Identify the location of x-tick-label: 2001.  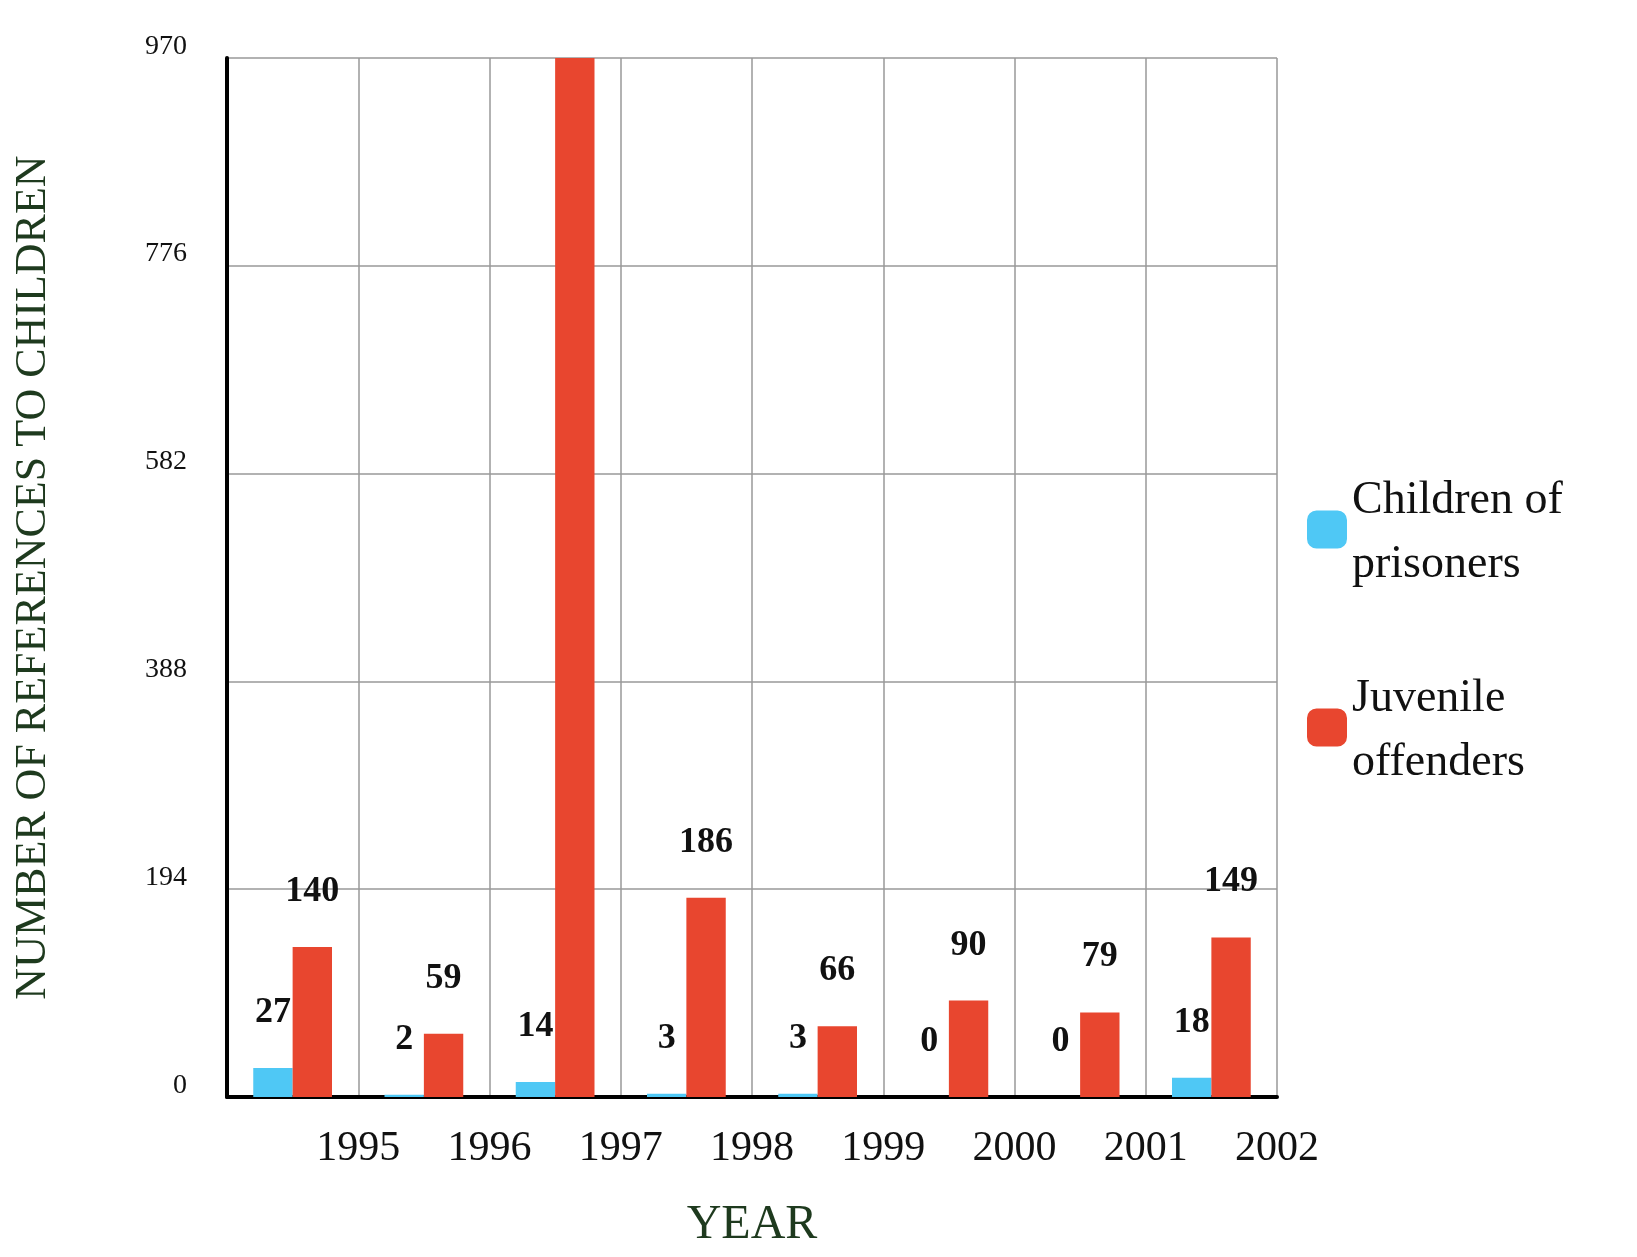
(1145, 1146).